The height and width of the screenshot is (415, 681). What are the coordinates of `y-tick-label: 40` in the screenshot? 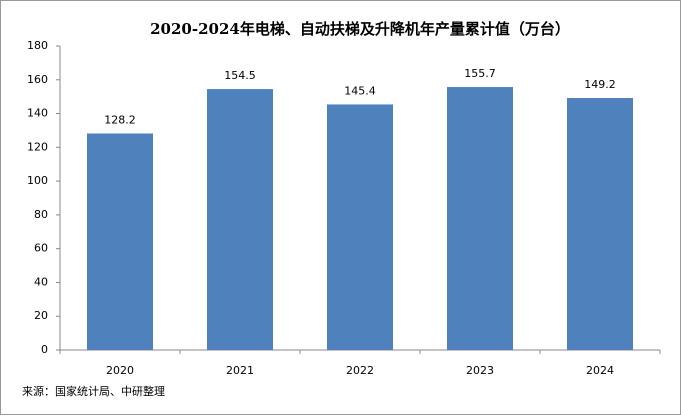 It's located at (41, 281).